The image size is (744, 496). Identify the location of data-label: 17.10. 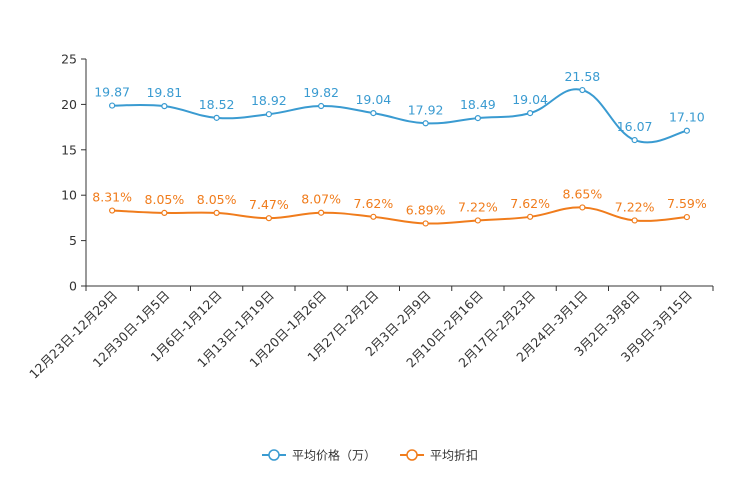
(687, 117).